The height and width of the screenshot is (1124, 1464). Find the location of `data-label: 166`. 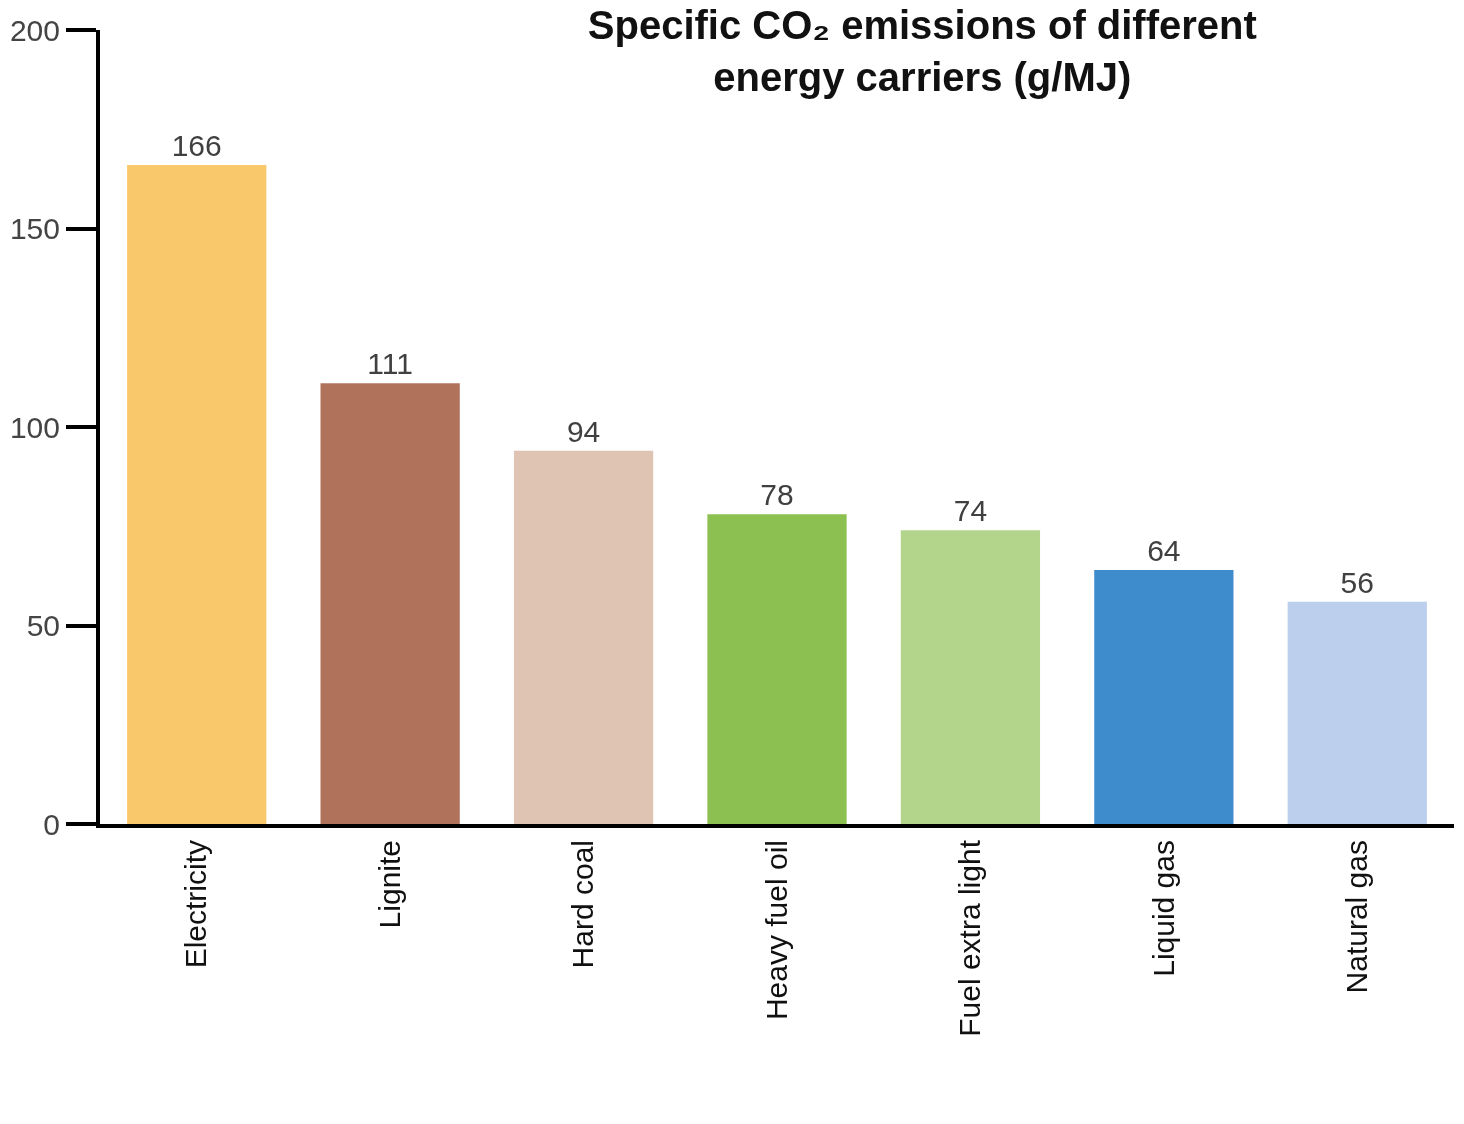

data-label: 166 is located at coordinates (196, 145).